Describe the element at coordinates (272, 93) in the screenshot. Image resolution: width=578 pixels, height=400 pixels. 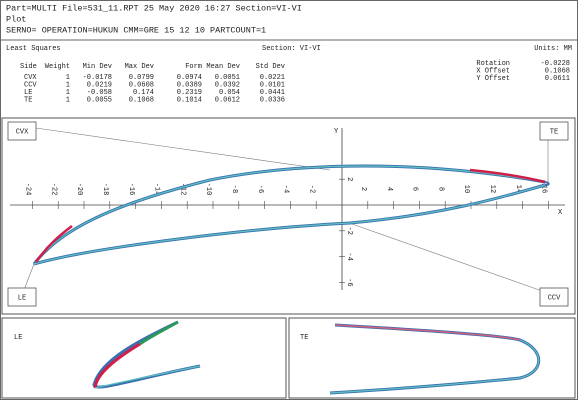
I see `table-cell: 0.0441` at that location.